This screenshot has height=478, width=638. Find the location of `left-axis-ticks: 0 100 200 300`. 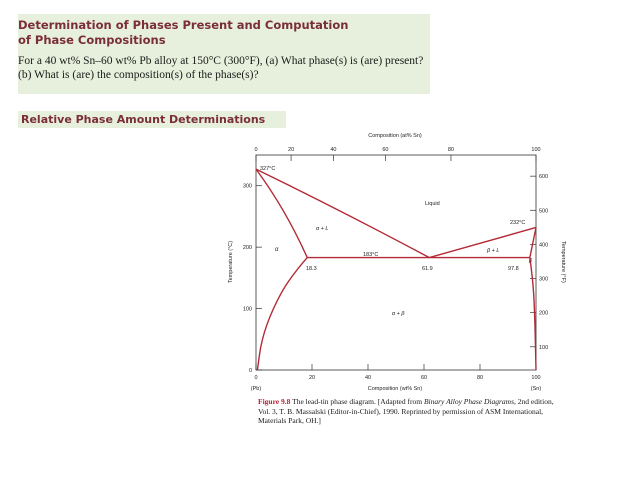

left-axis-ticks: 0 100 200 300 is located at coordinates (252, 279).